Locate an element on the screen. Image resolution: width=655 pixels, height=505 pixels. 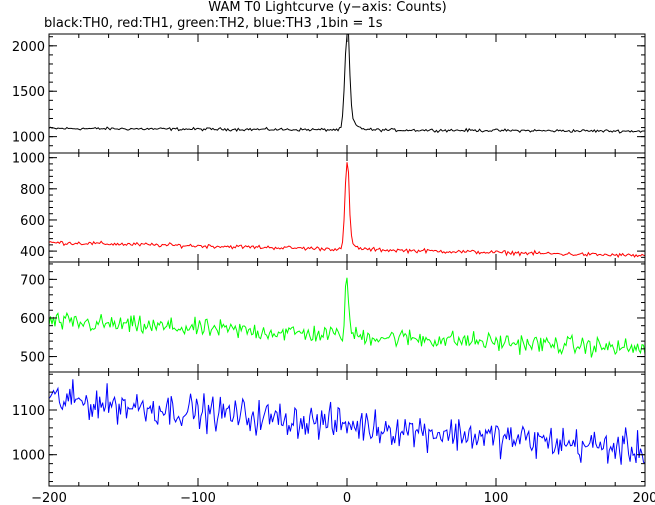
y-tick-label: 800 is located at coordinates (32, 190).